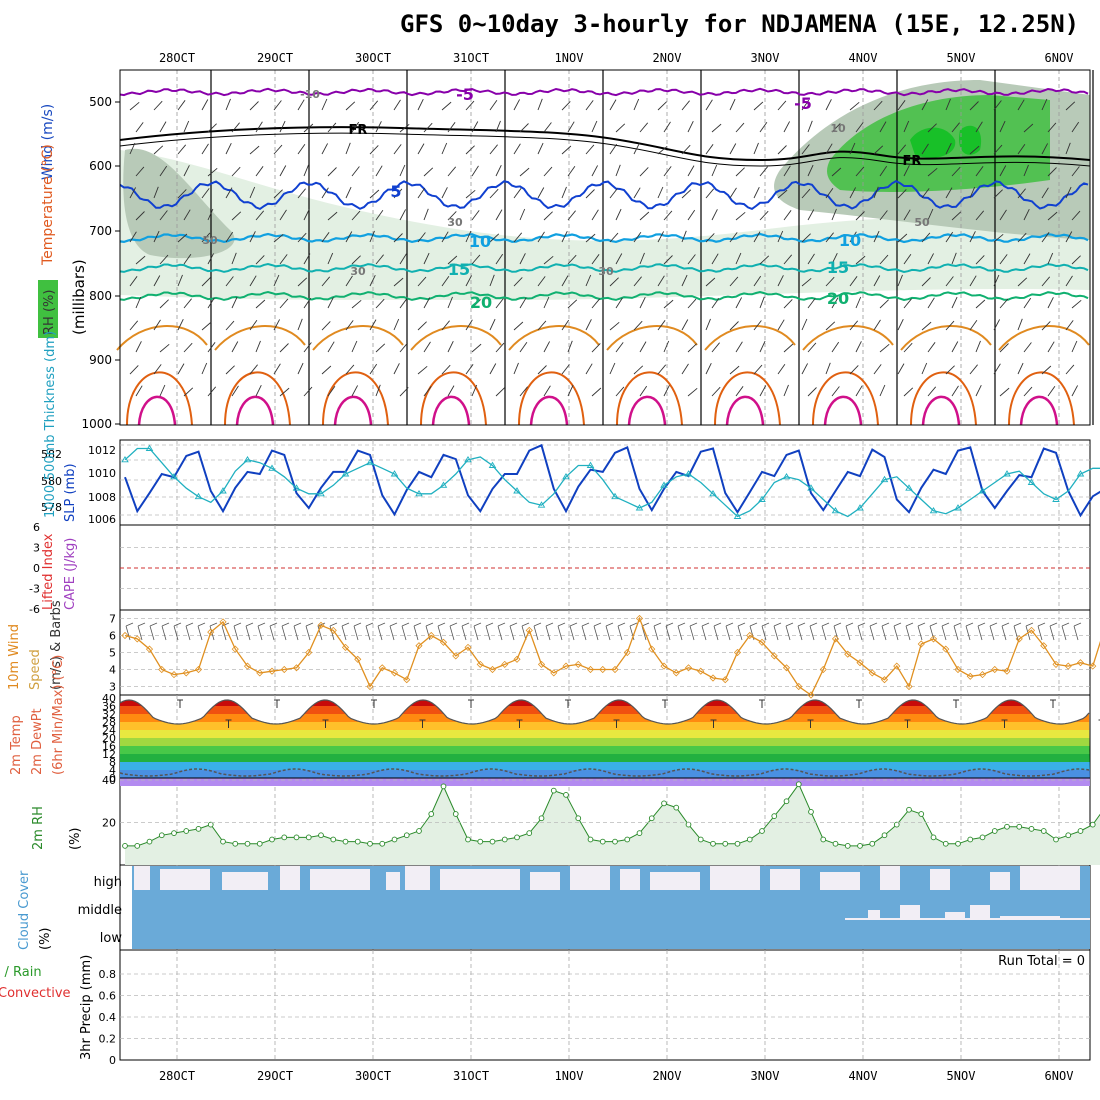  Describe the element at coordinates (108, 882) in the screenshot. I see `cloud-layer-label: high` at that location.